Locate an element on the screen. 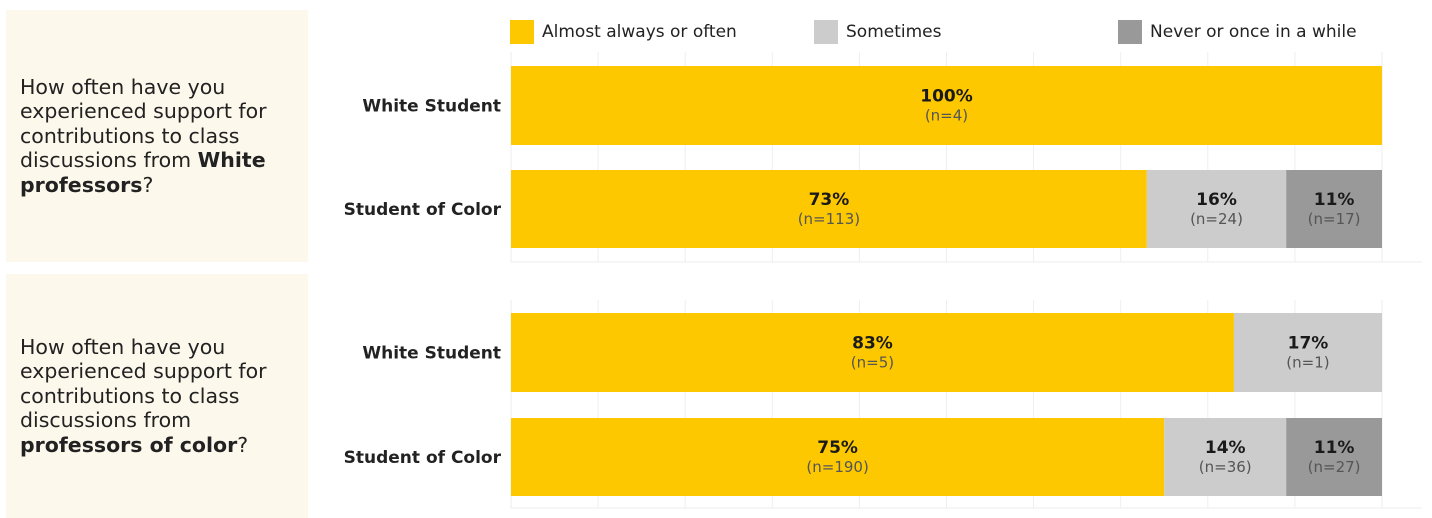  legend-label-sometimes: Sometimes is located at coordinates (894, 32).